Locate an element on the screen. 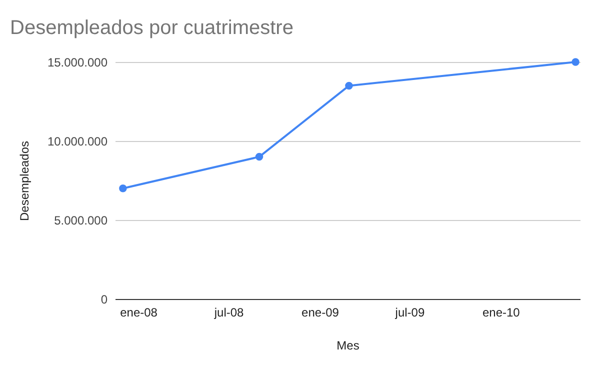  y-tick-label: 5.000.000 is located at coordinates (81, 221).